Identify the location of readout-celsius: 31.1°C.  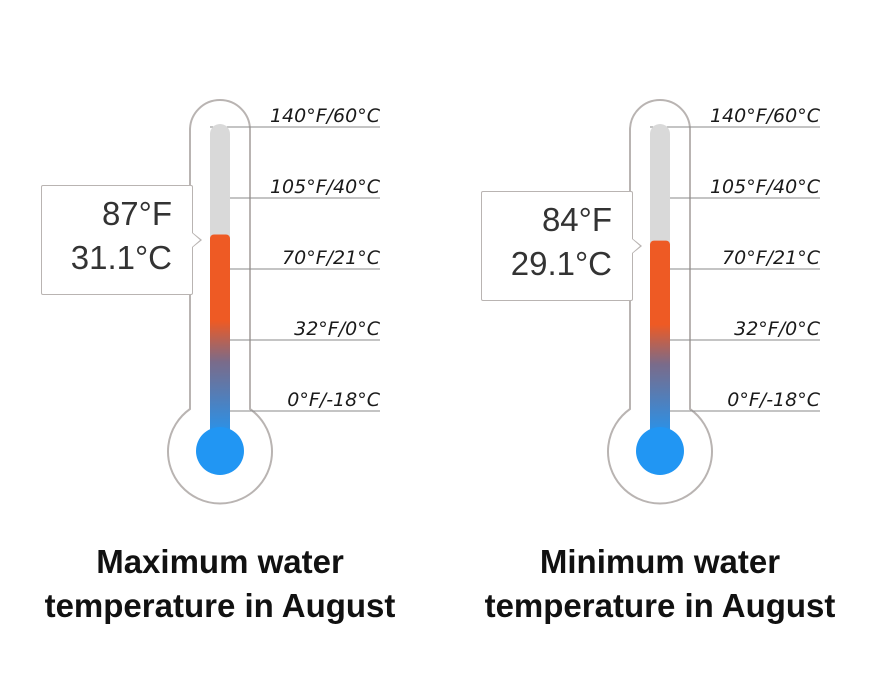
(121, 257).